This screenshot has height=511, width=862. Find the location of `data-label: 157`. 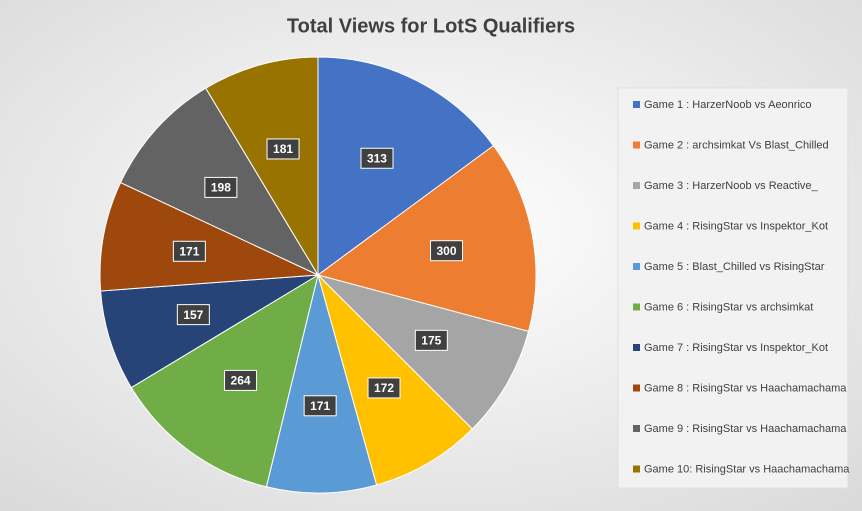

data-label: 157 is located at coordinates (193, 315).